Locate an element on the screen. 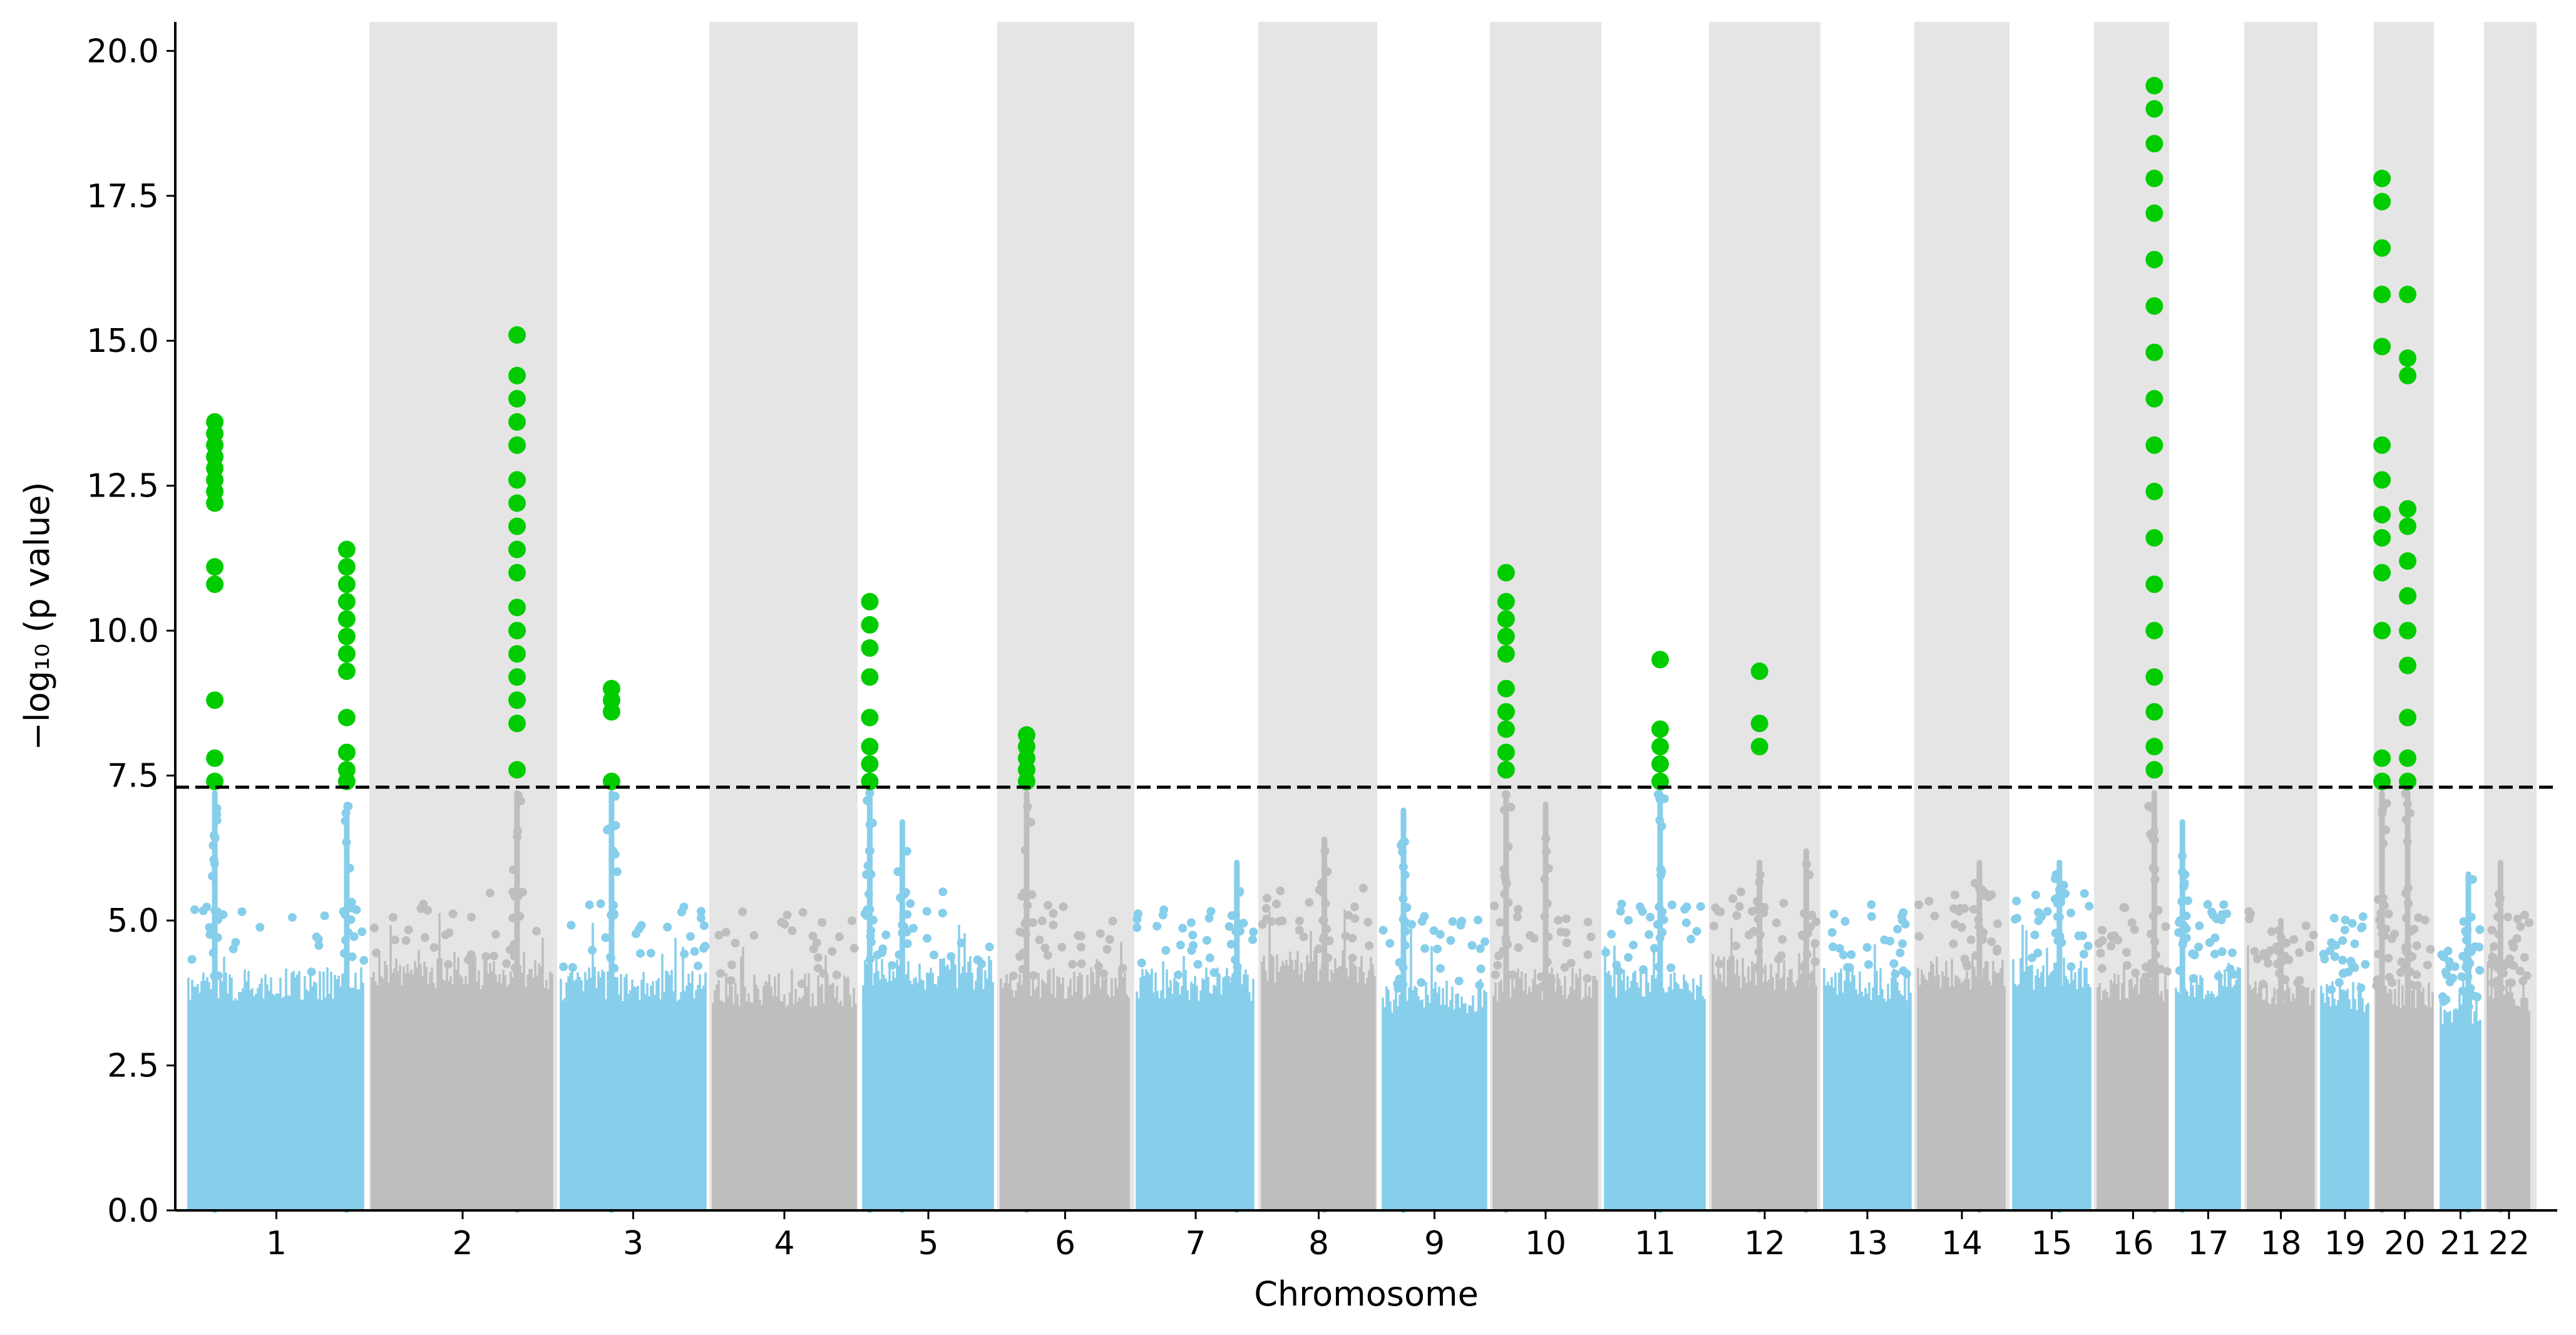 The height and width of the screenshot is (1335, 2576). y-tick-label: 2.5 is located at coordinates (133, 1066).